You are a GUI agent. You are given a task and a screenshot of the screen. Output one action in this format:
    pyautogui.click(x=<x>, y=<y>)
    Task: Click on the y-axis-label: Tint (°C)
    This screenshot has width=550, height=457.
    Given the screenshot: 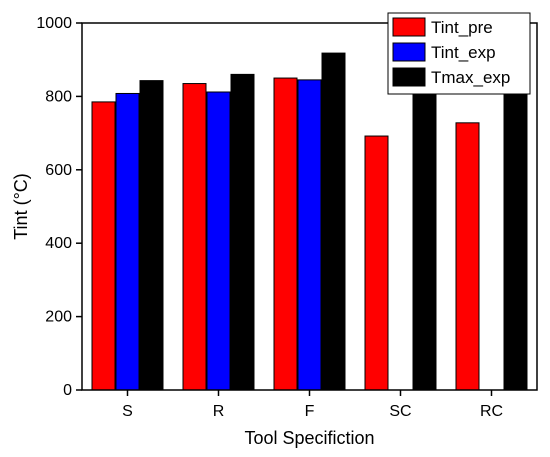 What is the action you would take?
    pyautogui.click(x=21, y=206)
    